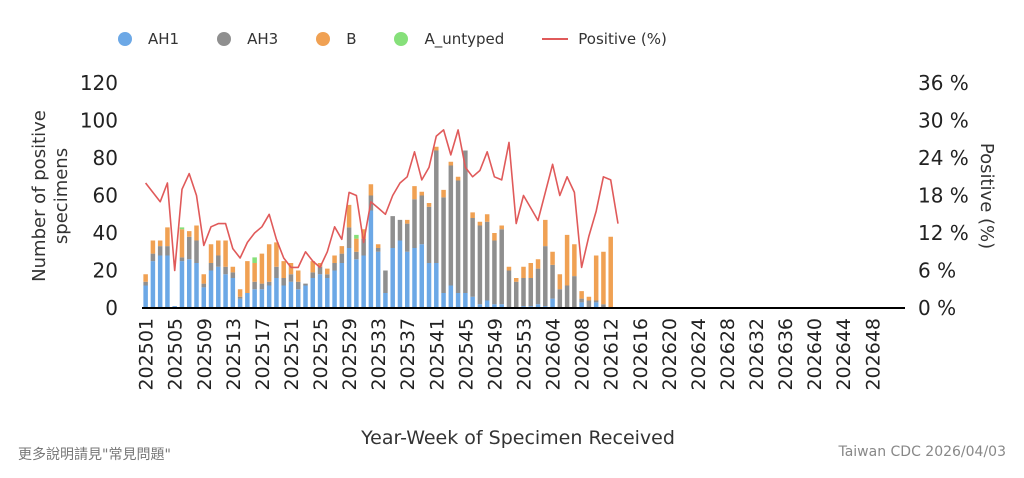 The width and height of the screenshot is (1024, 478). I want to click on faq-note: 更多說明請見"常見問題", so click(94, 455).